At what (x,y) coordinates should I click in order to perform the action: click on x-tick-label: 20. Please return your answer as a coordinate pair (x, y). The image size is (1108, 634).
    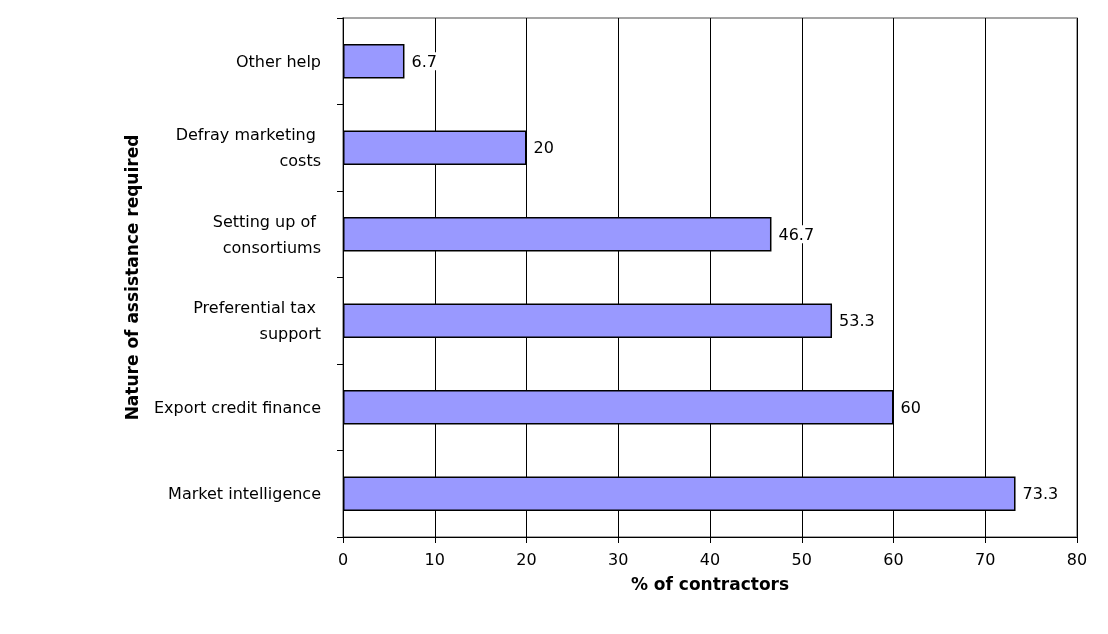
    Looking at the image, I should click on (526, 559).